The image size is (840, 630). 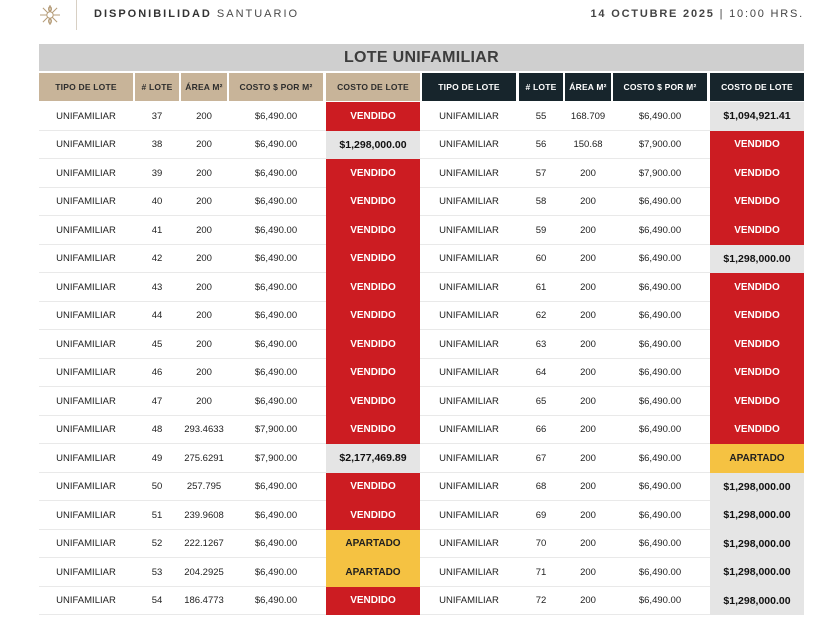 I want to click on table-cell-lote: 52, so click(x=157, y=544).